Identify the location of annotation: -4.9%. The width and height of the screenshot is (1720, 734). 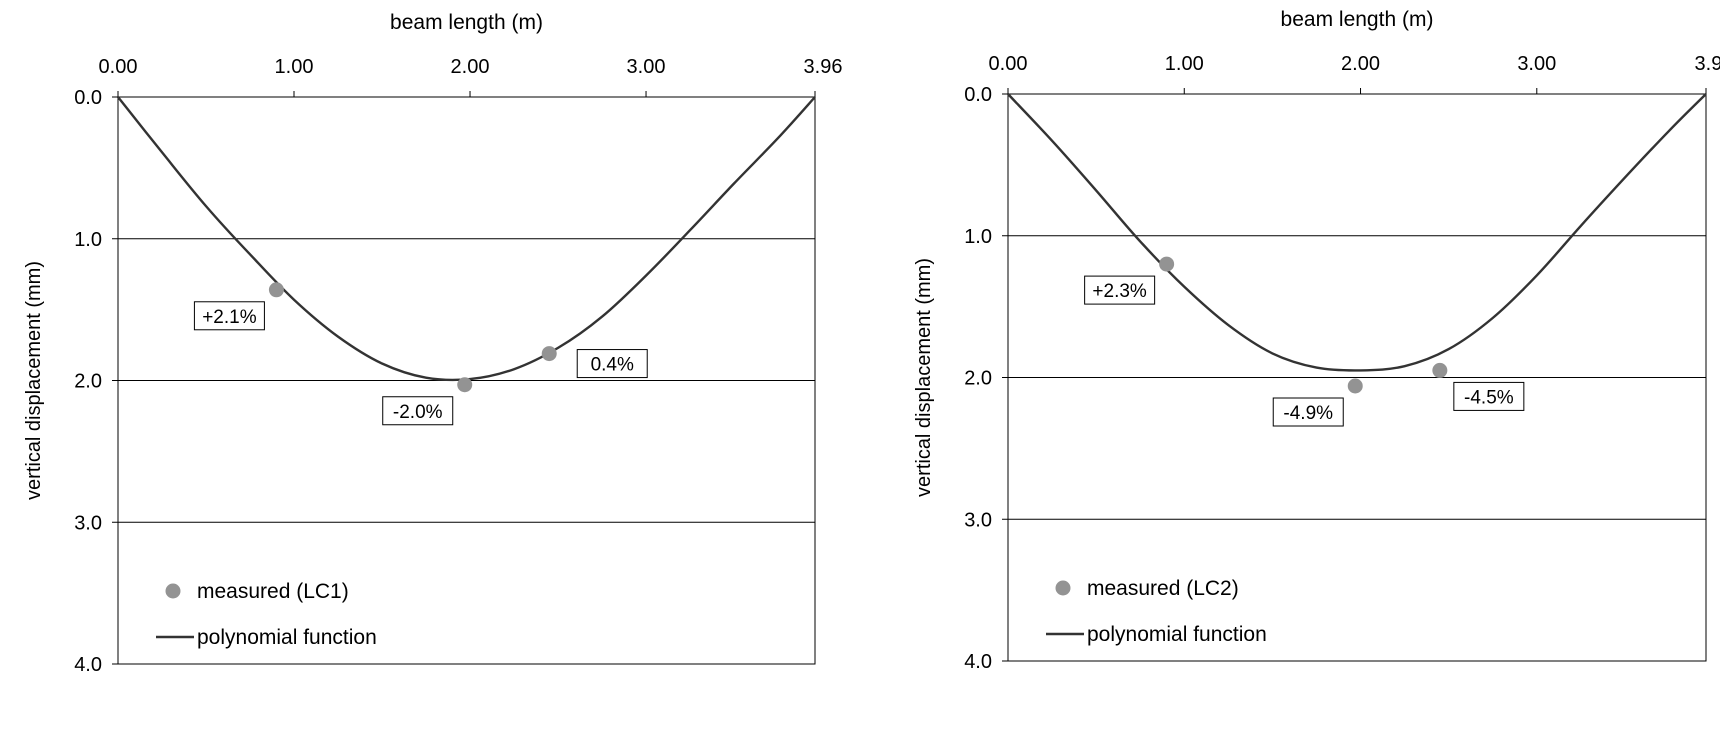
(1308, 412).